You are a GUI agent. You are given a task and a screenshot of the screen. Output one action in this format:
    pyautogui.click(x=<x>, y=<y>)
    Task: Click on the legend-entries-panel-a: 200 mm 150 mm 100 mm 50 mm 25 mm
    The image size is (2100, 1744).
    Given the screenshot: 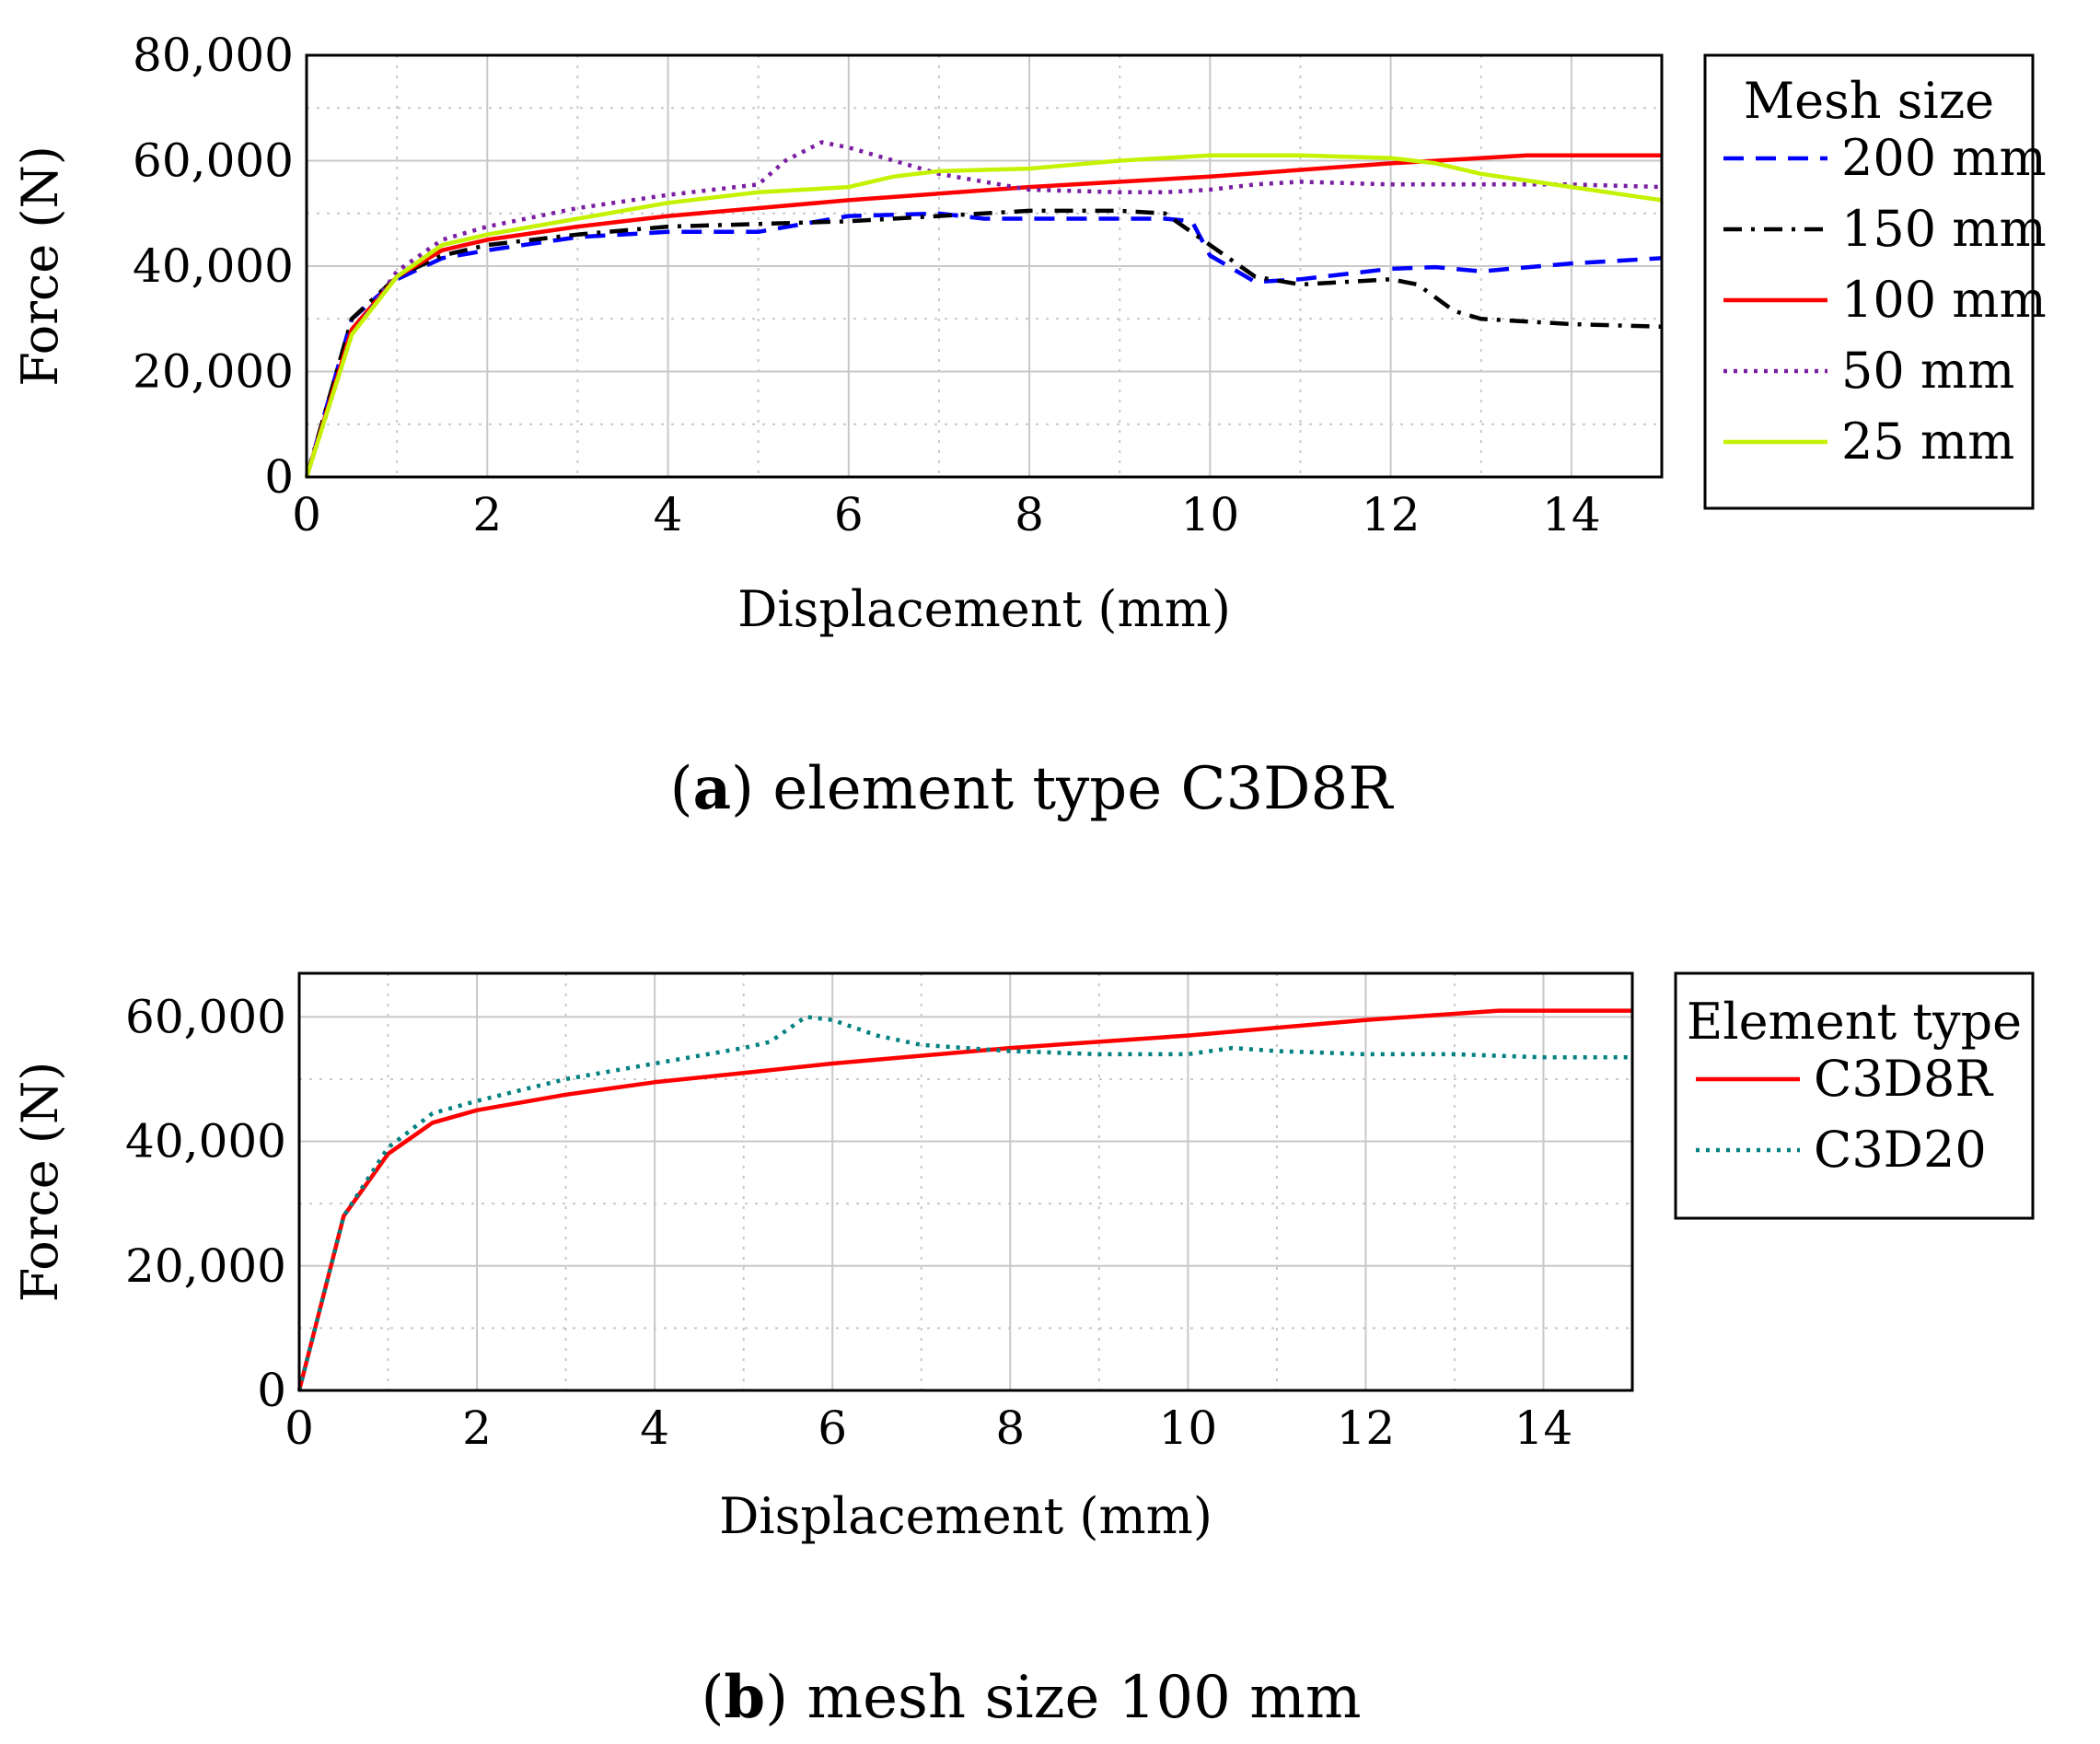 What is the action you would take?
    pyautogui.click(x=1885, y=300)
    